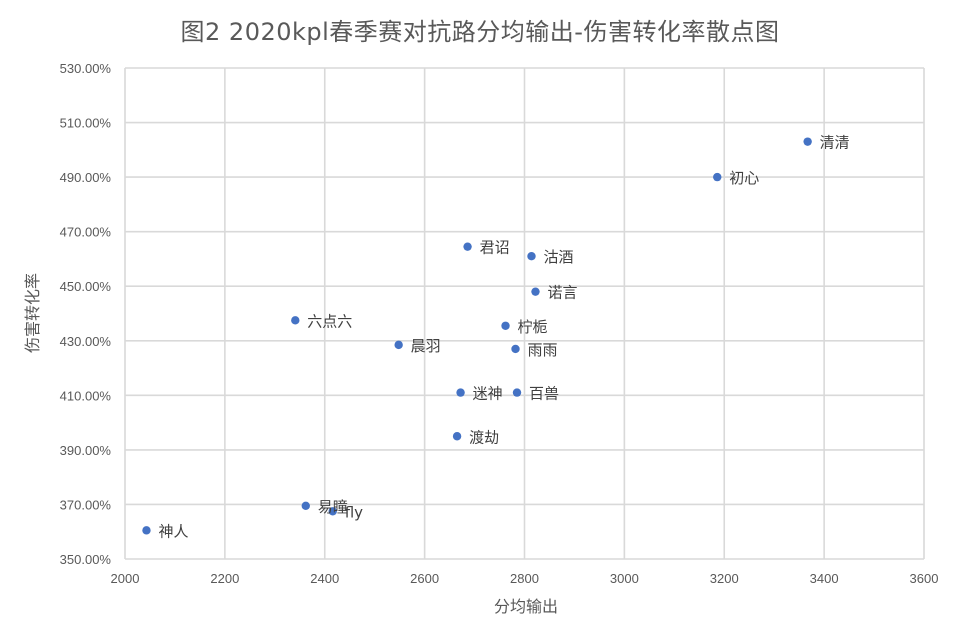 The height and width of the screenshot is (639, 960). What do you see at coordinates (562, 293) in the screenshot?
I see `data-label: 诺言` at bounding box center [562, 293].